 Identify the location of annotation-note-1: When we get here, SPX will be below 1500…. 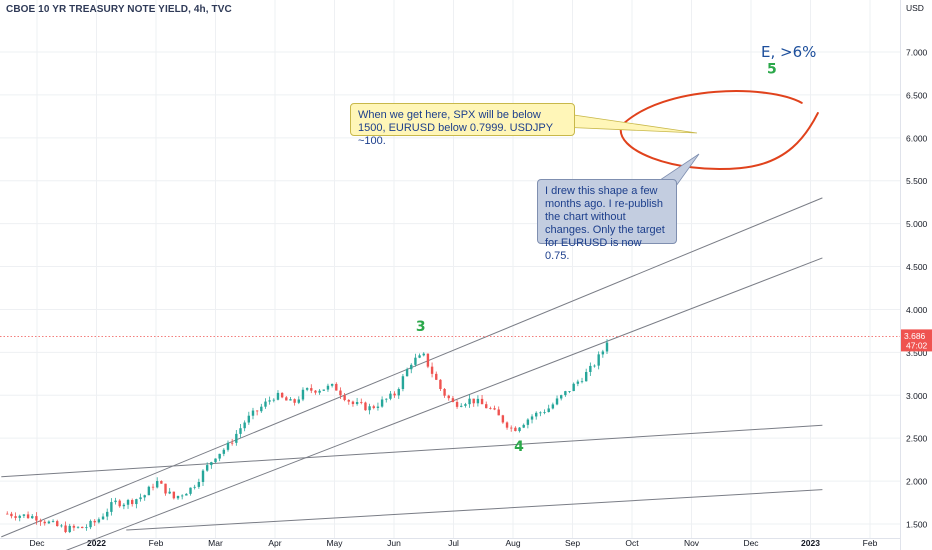
(462, 125).